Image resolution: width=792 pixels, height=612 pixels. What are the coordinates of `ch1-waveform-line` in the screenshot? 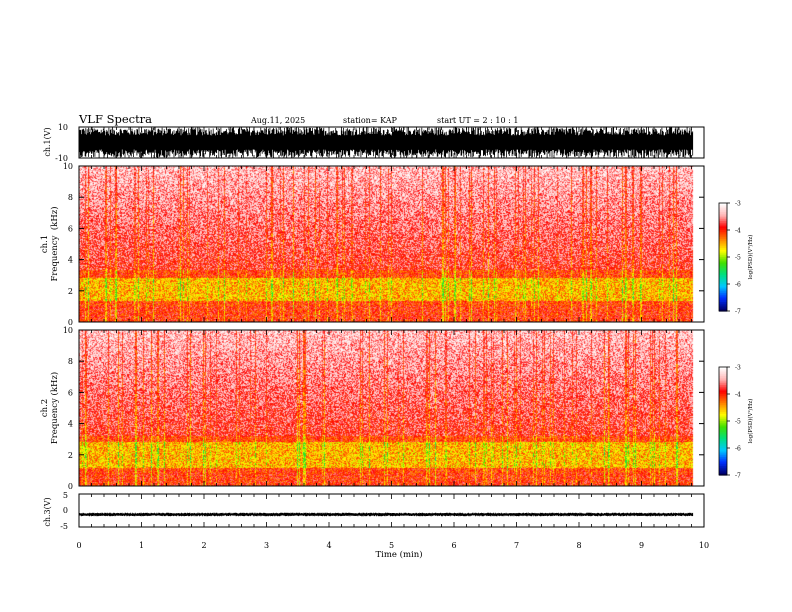 It's located at (386, 142).